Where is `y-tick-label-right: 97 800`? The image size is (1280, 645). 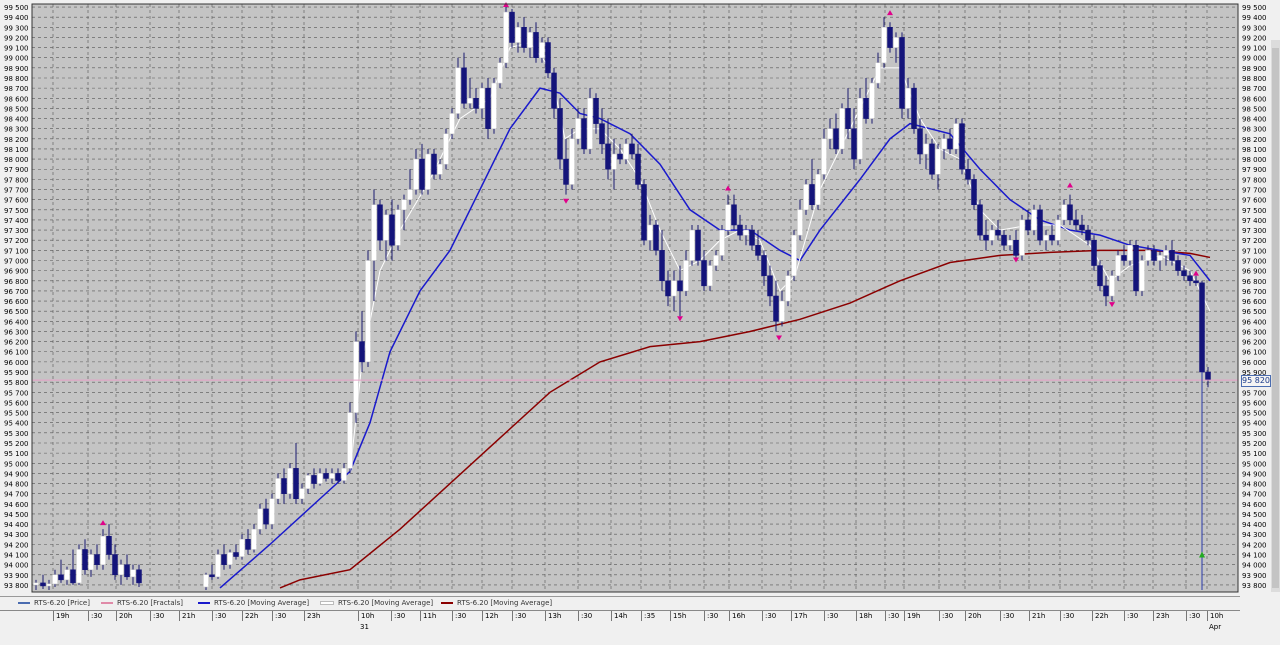 y-tick-label-right: 97 800 is located at coordinates (1254, 180).